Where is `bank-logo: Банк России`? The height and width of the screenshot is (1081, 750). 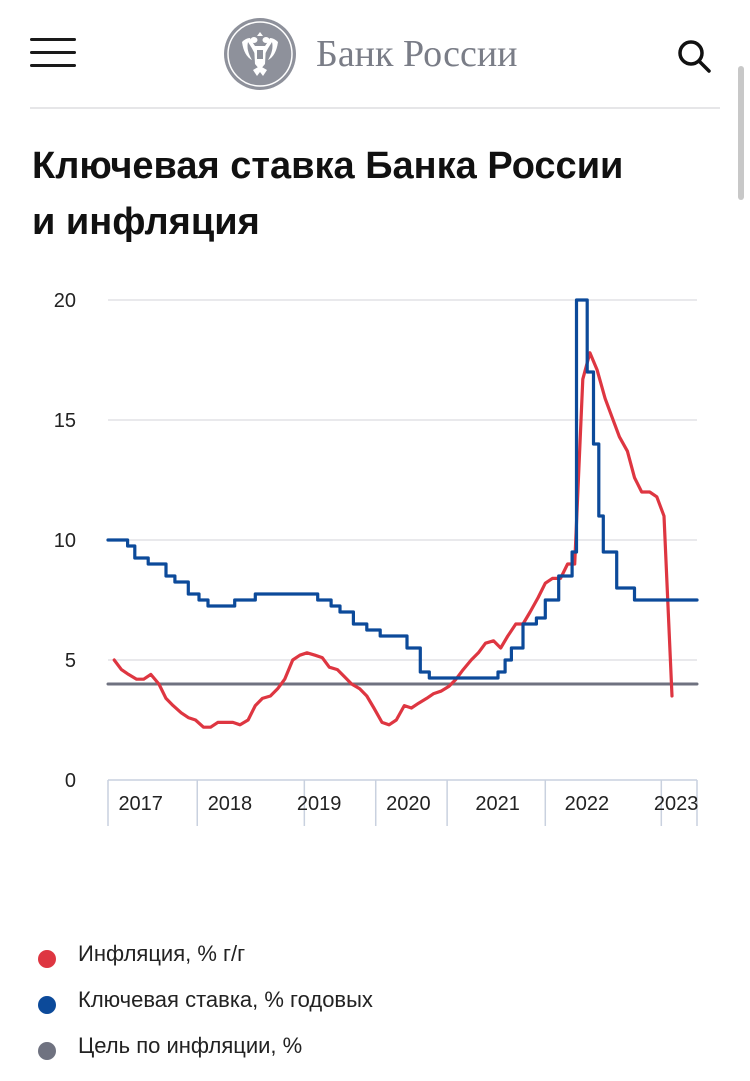 bank-logo: Банк России is located at coordinates (382, 54).